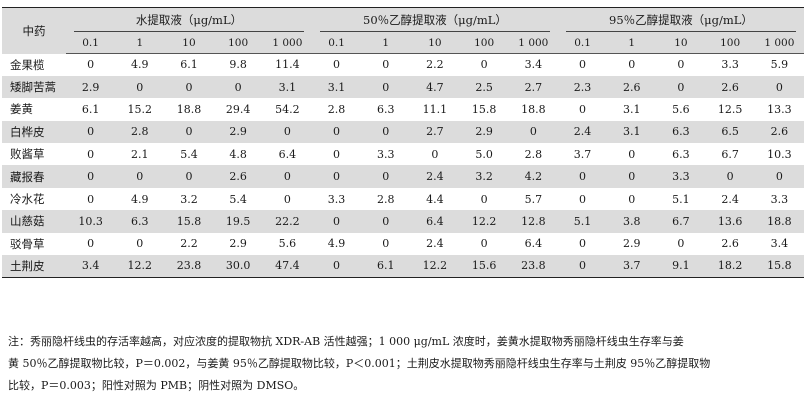 The height and width of the screenshot is (400, 806). Describe the element at coordinates (403, 199) in the screenshot. I see `table-row: 冷水花 0 4.9 3.2 5.4 0 3.3 2.8 4.4 0 5.7 0 0 5.1 2.4 3.3` at that location.